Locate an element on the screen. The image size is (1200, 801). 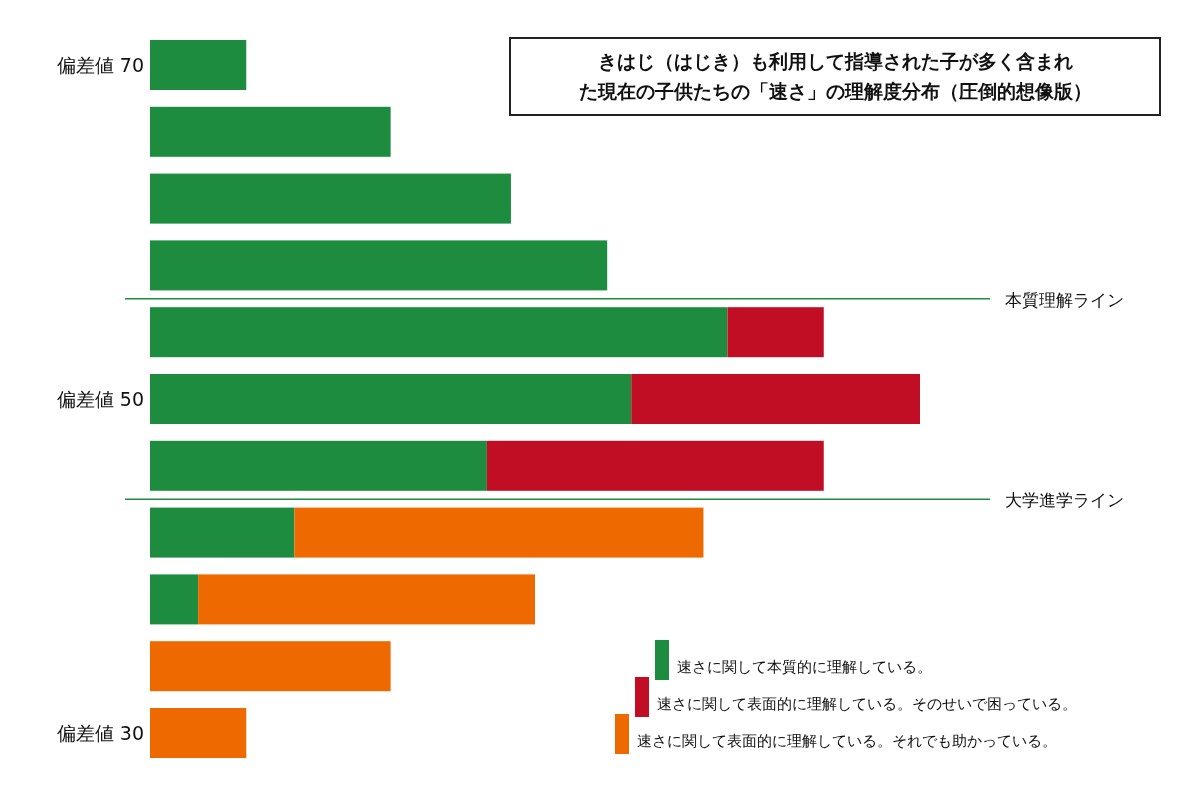
y-tick-label: 偏差値 30 is located at coordinates (100, 733).